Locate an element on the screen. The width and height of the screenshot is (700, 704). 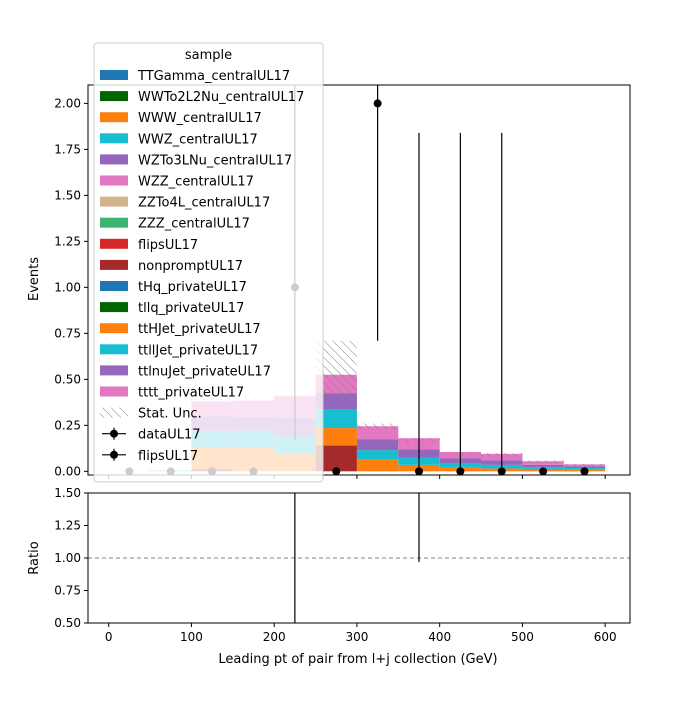
bottom-y-tick-label-3: 1.25 is located at coordinates (67, 526).